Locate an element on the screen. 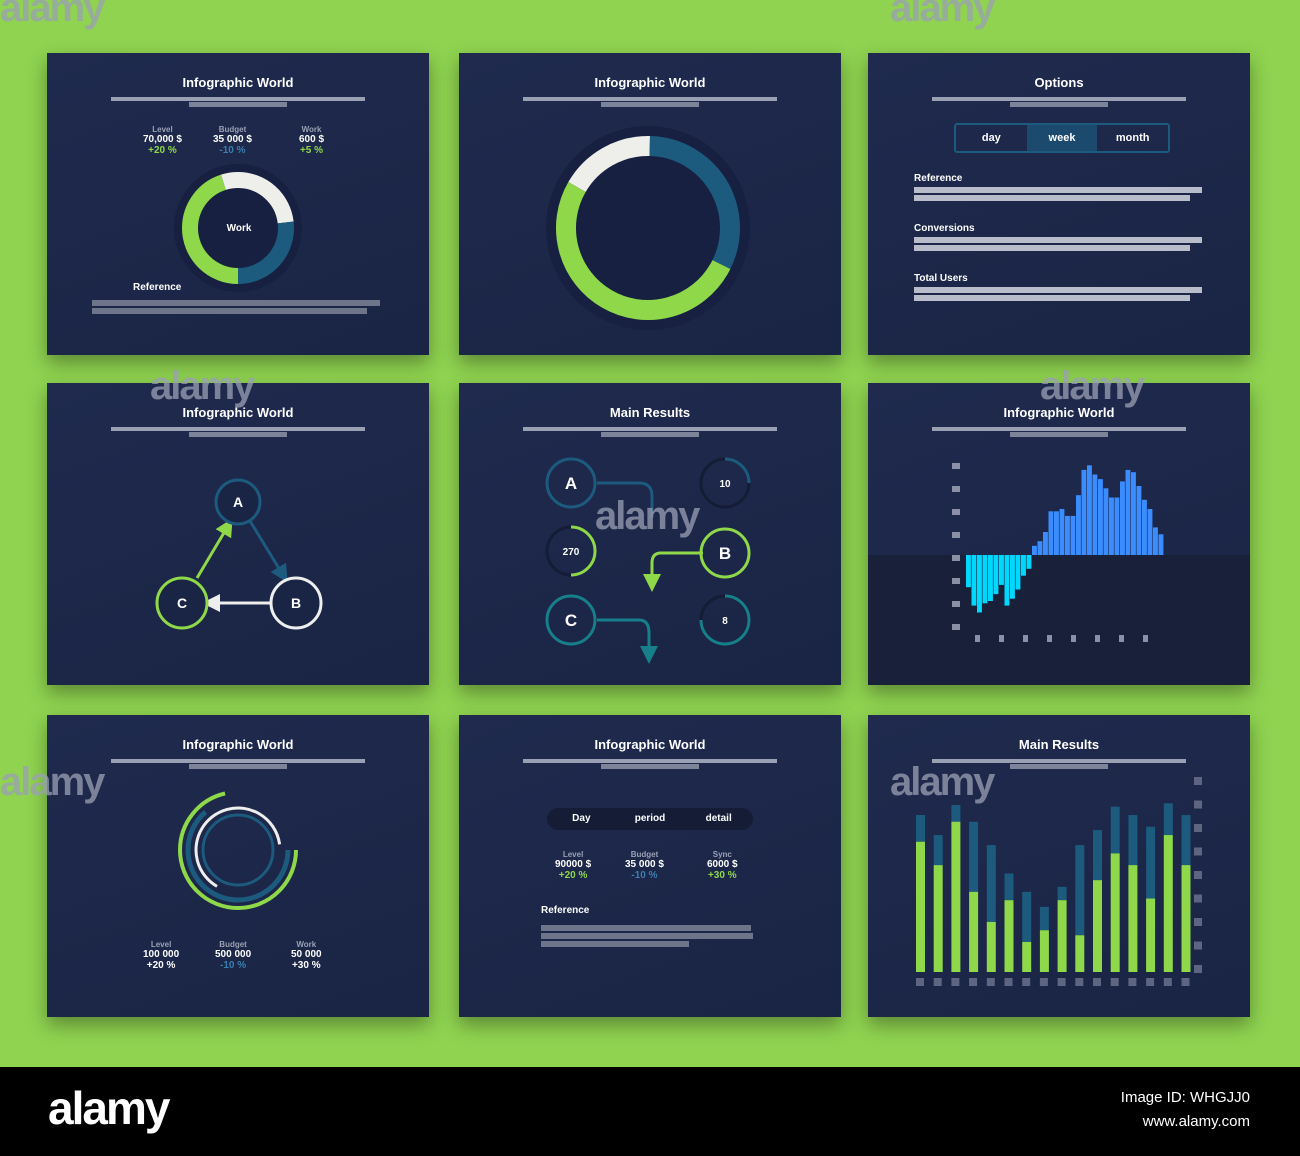 Image resolution: width=1300 pixels, height=1156 pixels. tab-month: month is located at coordinates (1132, 138).